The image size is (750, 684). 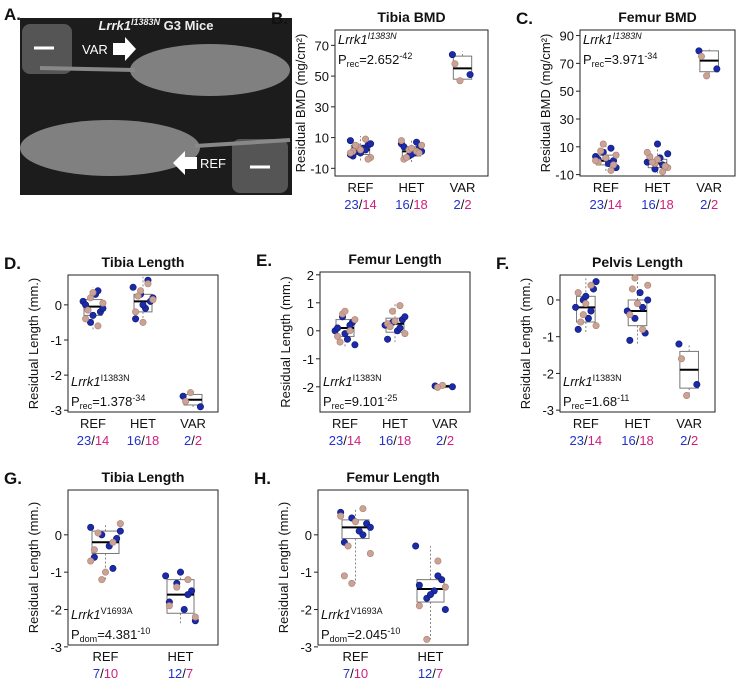 I want to click on panel-title: Pelvis Length, so click(x=637, y=262).